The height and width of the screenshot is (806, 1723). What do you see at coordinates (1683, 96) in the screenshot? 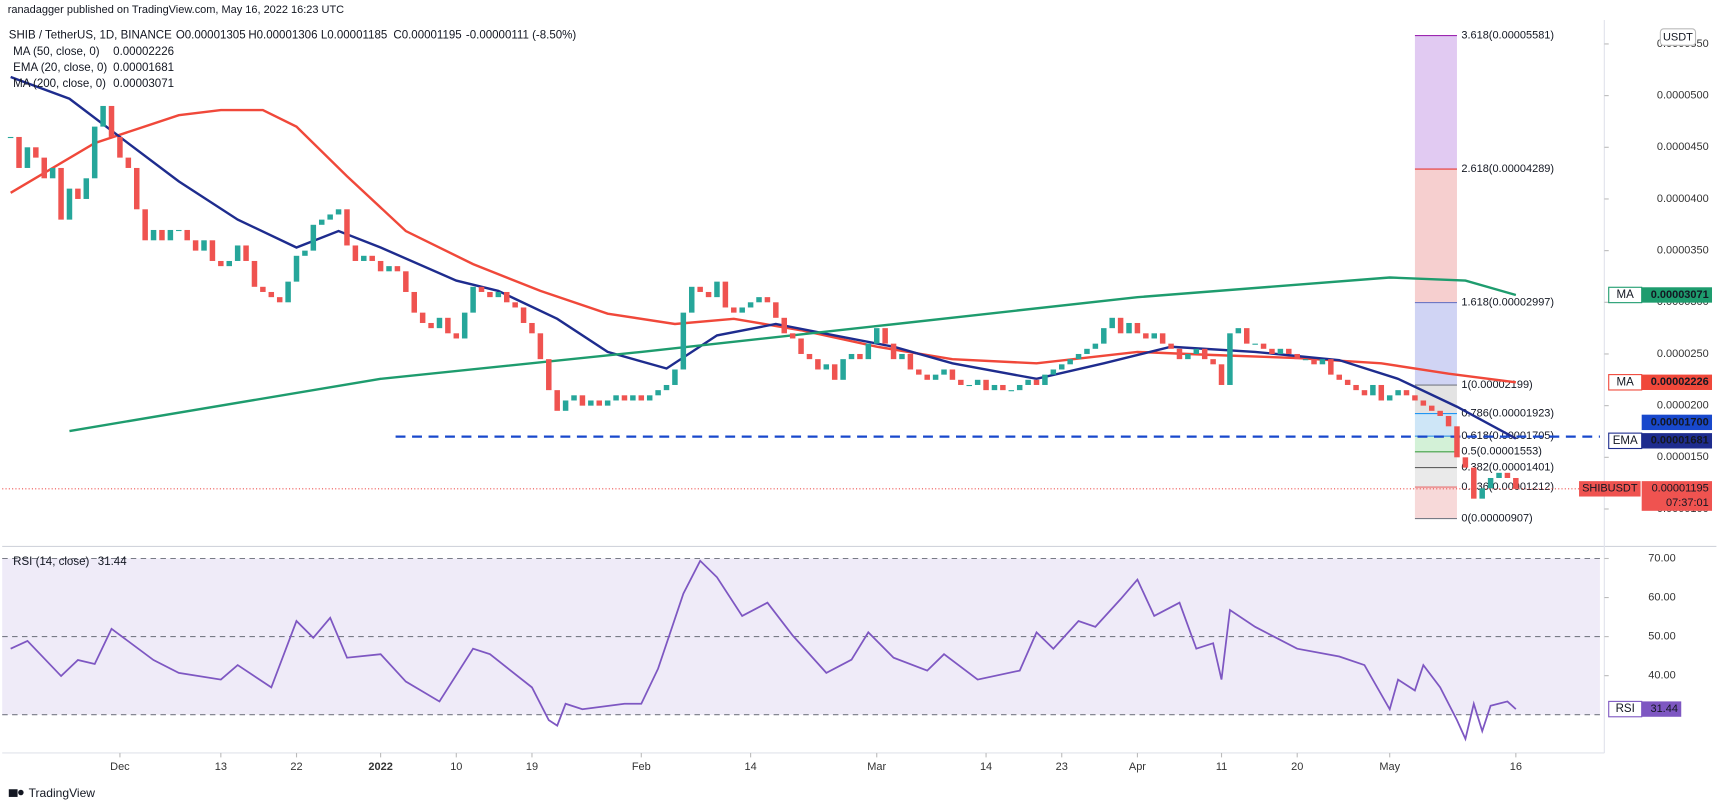
I see `y-tick-label: 0.0000500` at bounding box center [1683, 96].